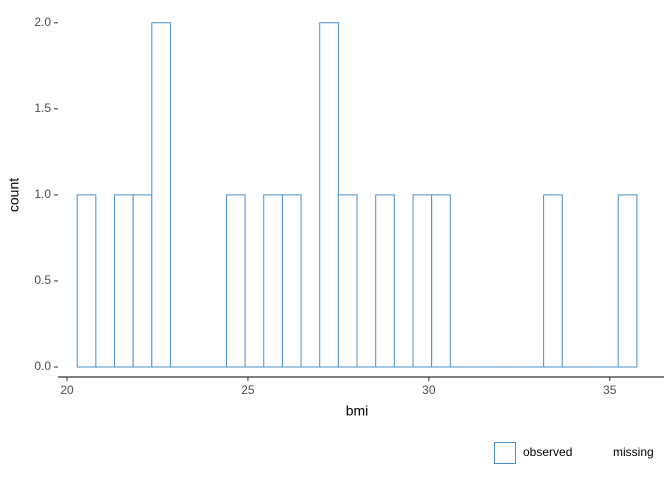 The image size is (672, 480). Describe the element at coordinates (633, 452) in the screenshot. I see `legend-label: missing` at that location.